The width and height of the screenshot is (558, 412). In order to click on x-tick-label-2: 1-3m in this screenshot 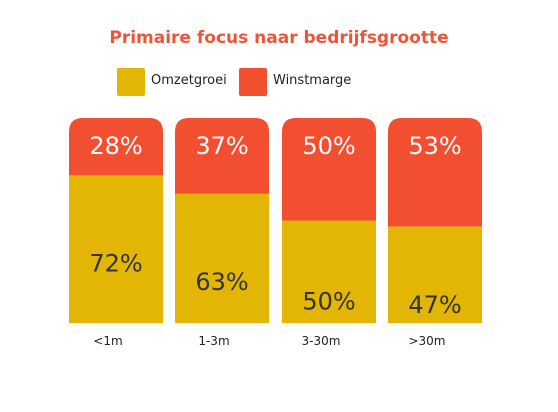, I will do `click(213, 341)`.